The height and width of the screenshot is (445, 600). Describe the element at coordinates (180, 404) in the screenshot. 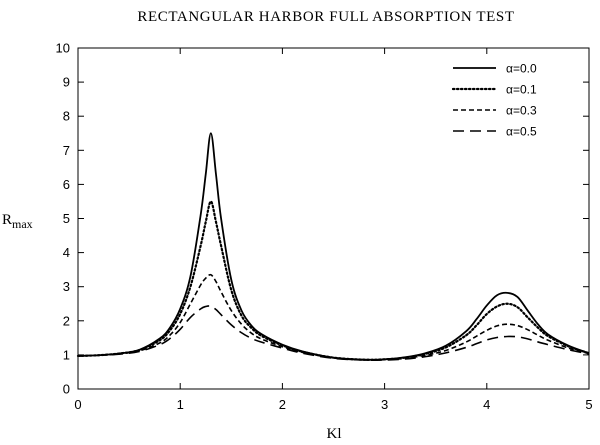

I see `x-tick-label: 1` at that location.